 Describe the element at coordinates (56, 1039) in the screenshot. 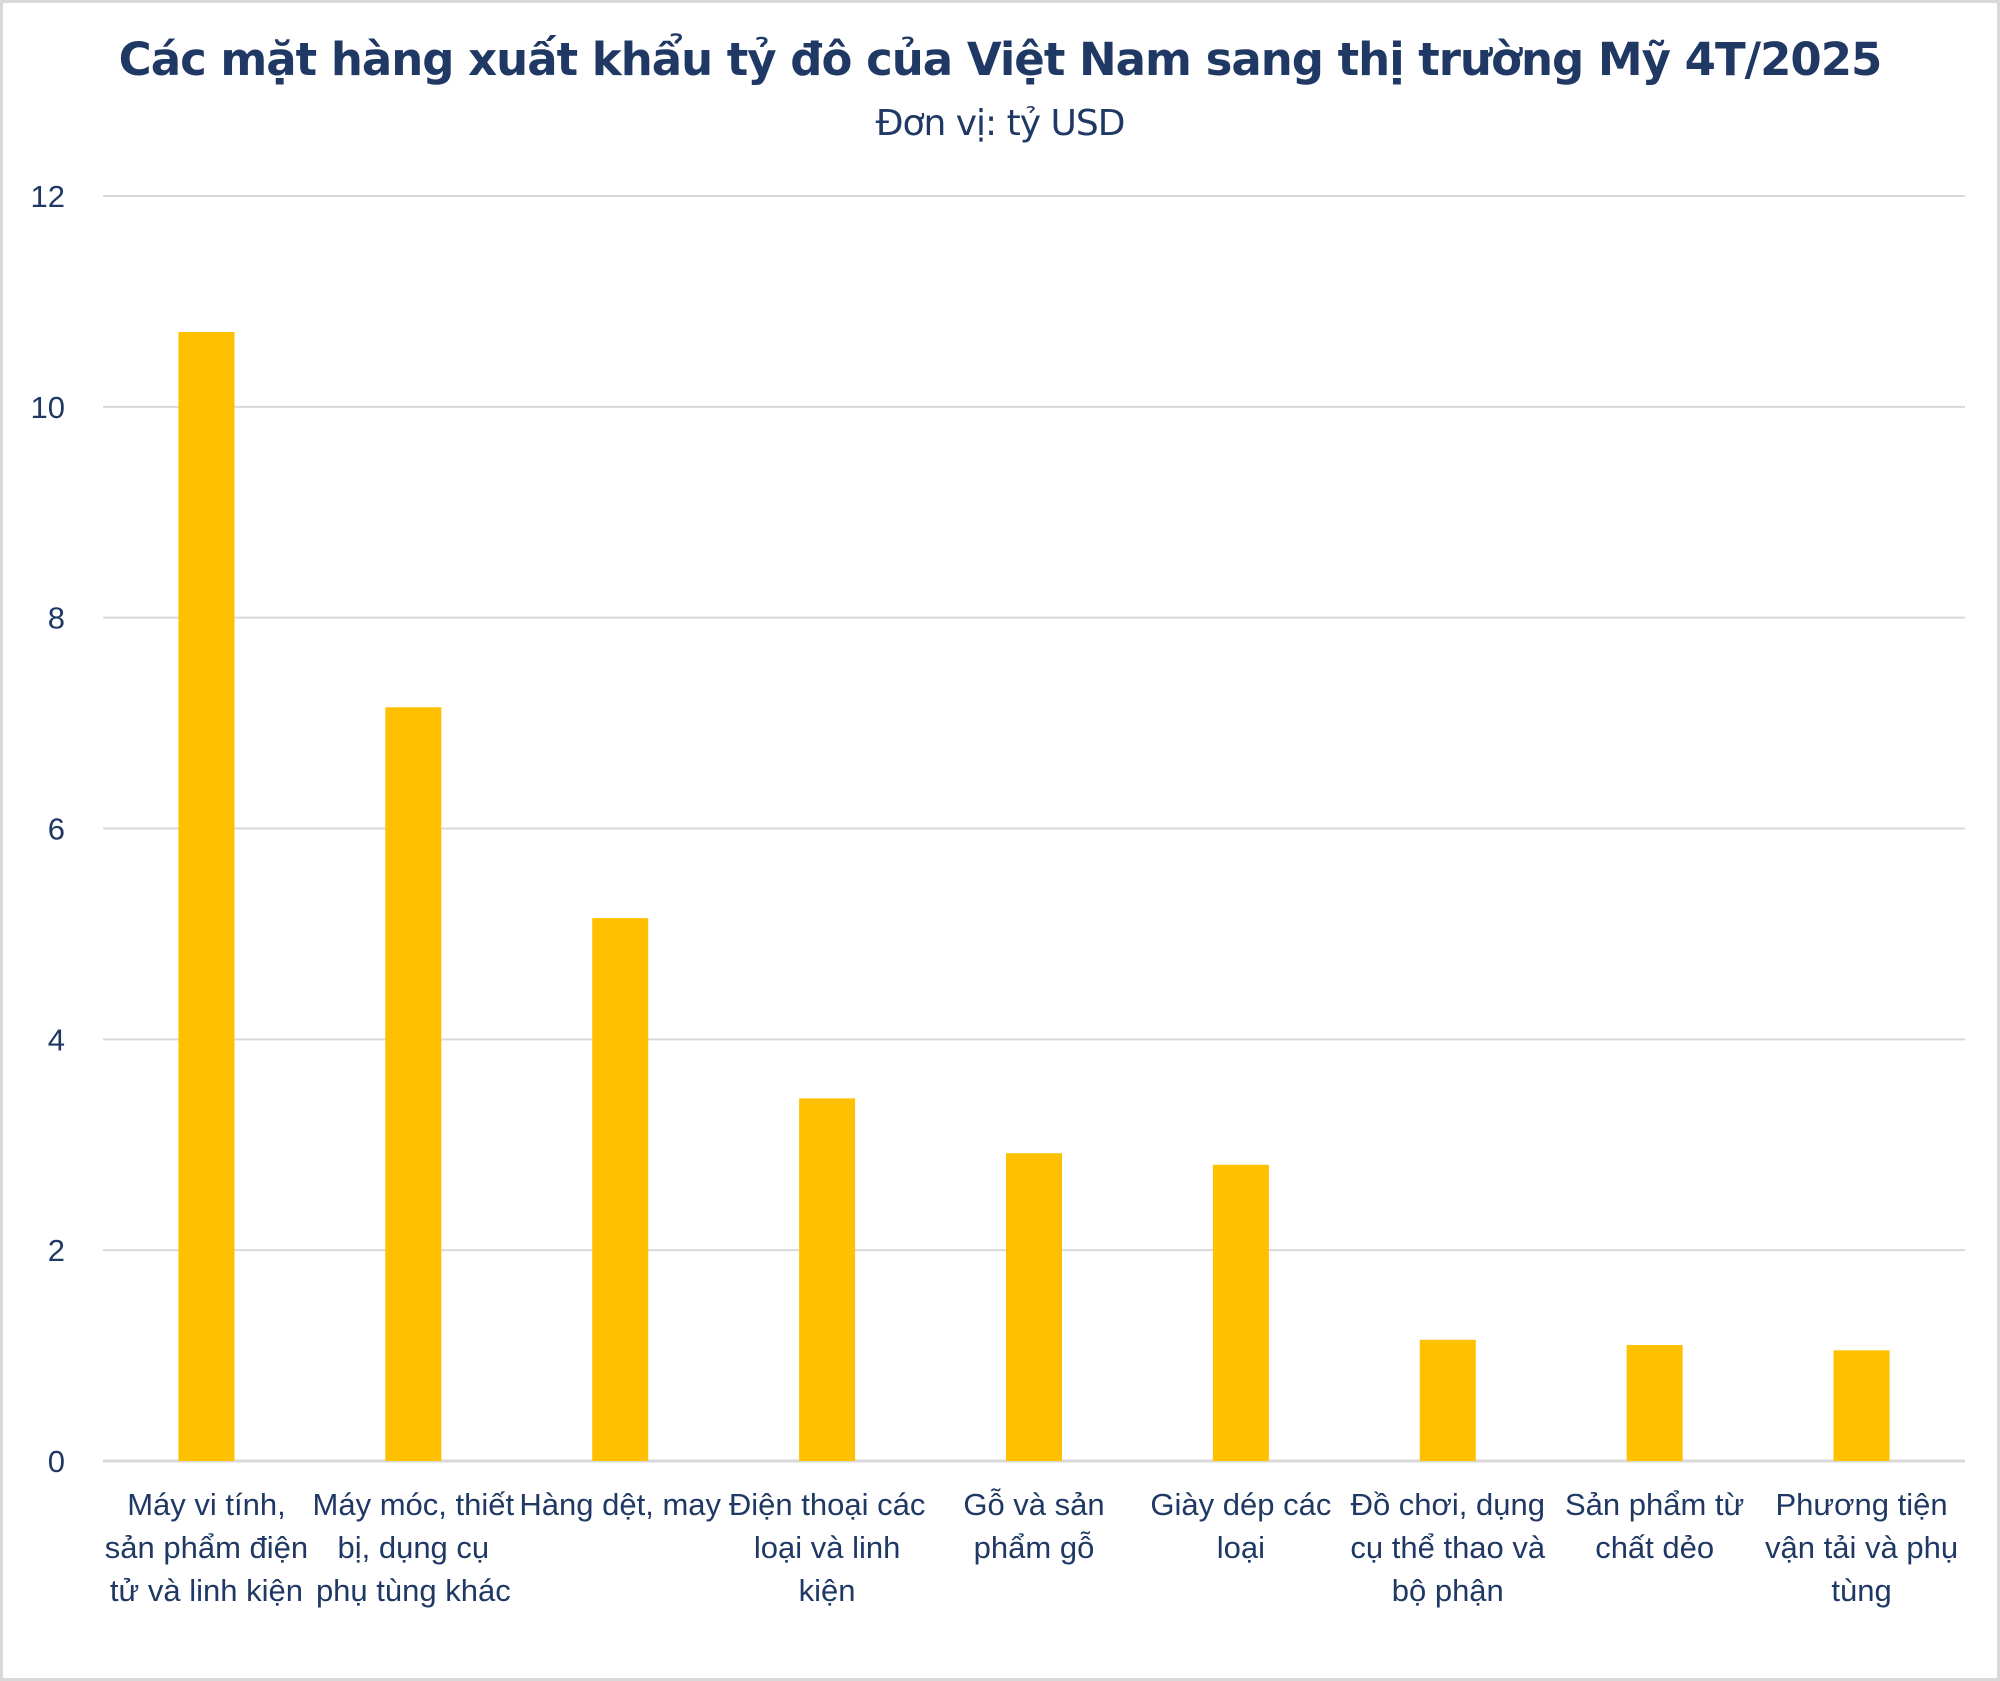

I see `y-tick-label: 4` at that location.